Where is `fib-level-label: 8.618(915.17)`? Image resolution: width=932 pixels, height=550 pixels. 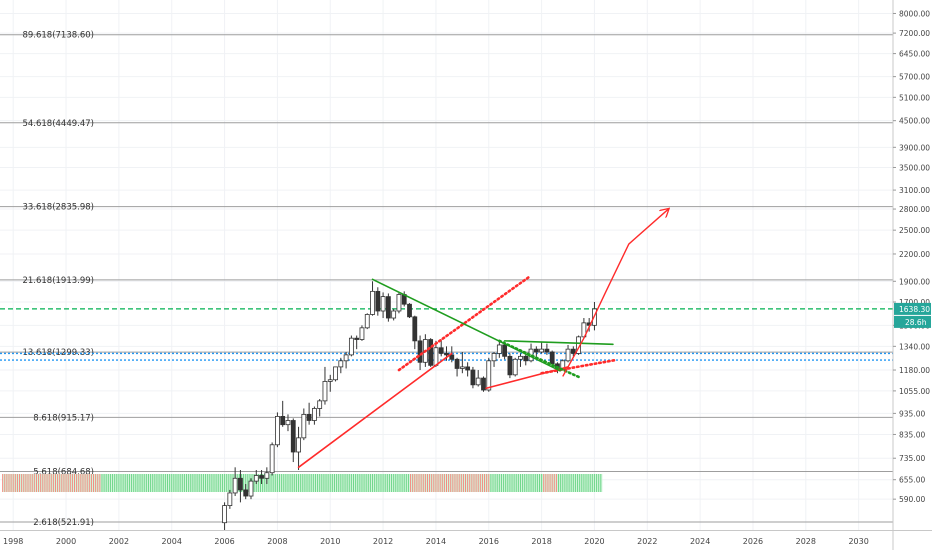
fib-level-label: 8.618(915.17) is located at coordinates (63, 418).